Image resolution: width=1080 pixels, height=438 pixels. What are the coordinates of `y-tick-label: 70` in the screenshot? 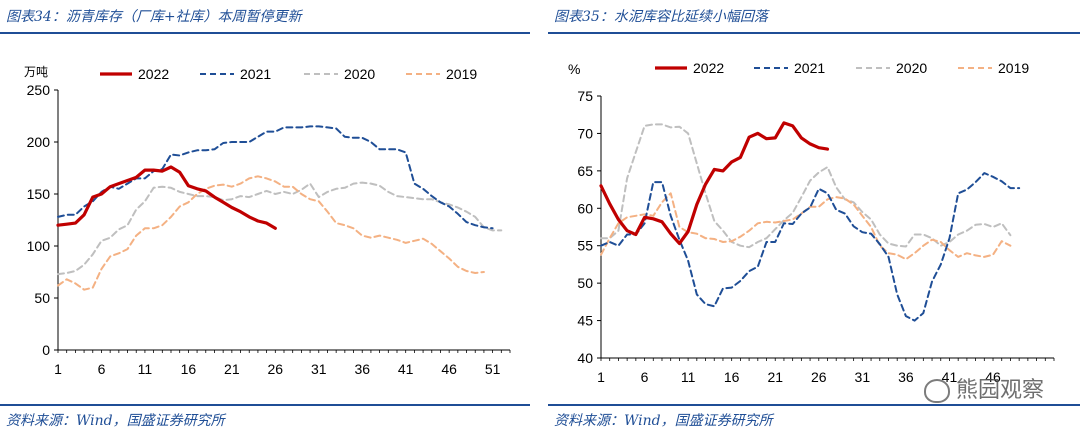 It's located at (585, 133).